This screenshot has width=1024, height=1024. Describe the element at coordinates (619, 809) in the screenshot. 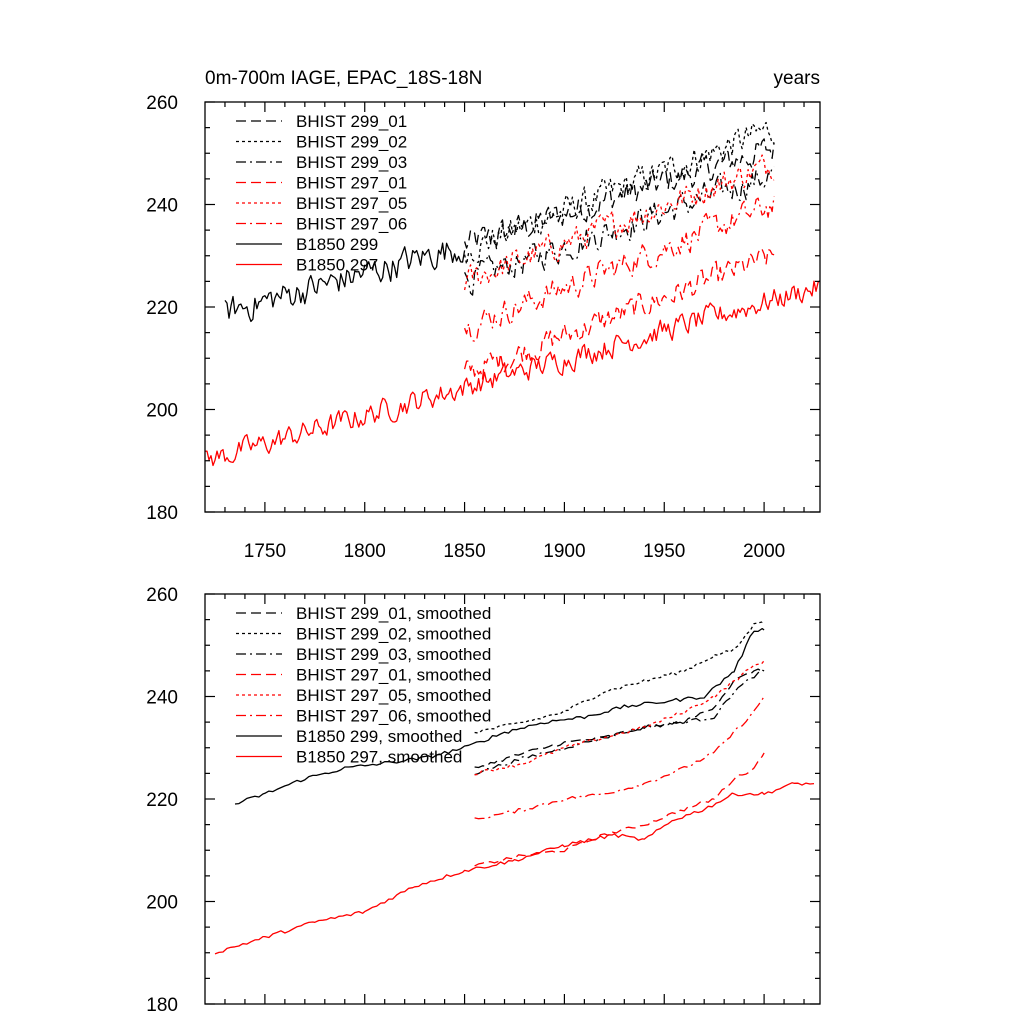

I see `series-line-bhist-297-01-smoothed` at that location.